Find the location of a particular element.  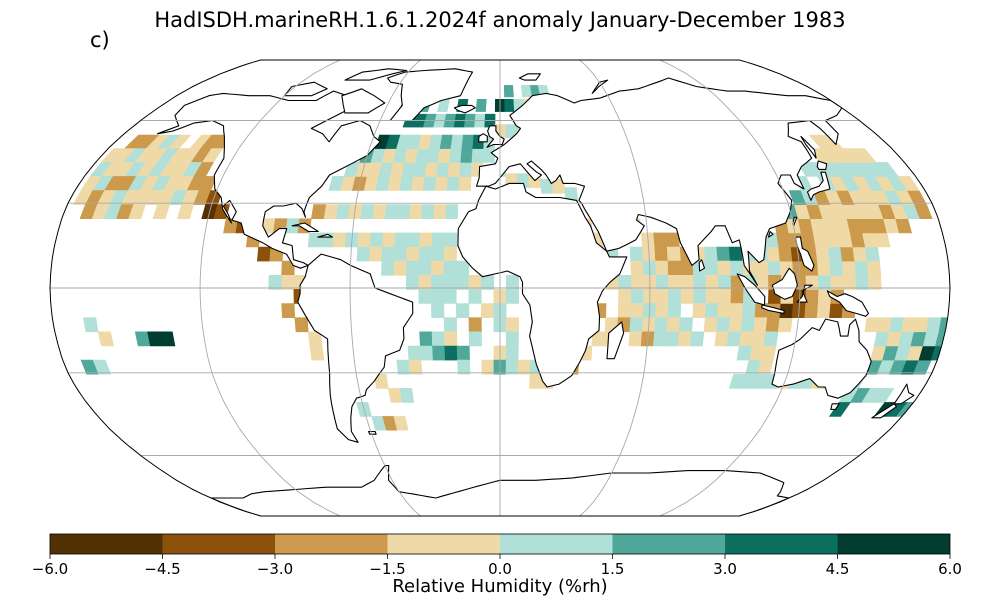

colorbar-frame is located at coordinates (500, 544).